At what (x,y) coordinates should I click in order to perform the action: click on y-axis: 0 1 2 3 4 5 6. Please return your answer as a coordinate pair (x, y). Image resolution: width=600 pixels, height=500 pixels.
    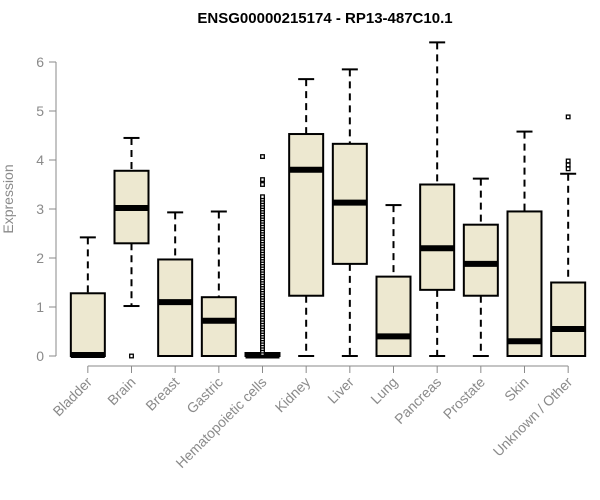
    Looking at the image, I should click on (46, 209).